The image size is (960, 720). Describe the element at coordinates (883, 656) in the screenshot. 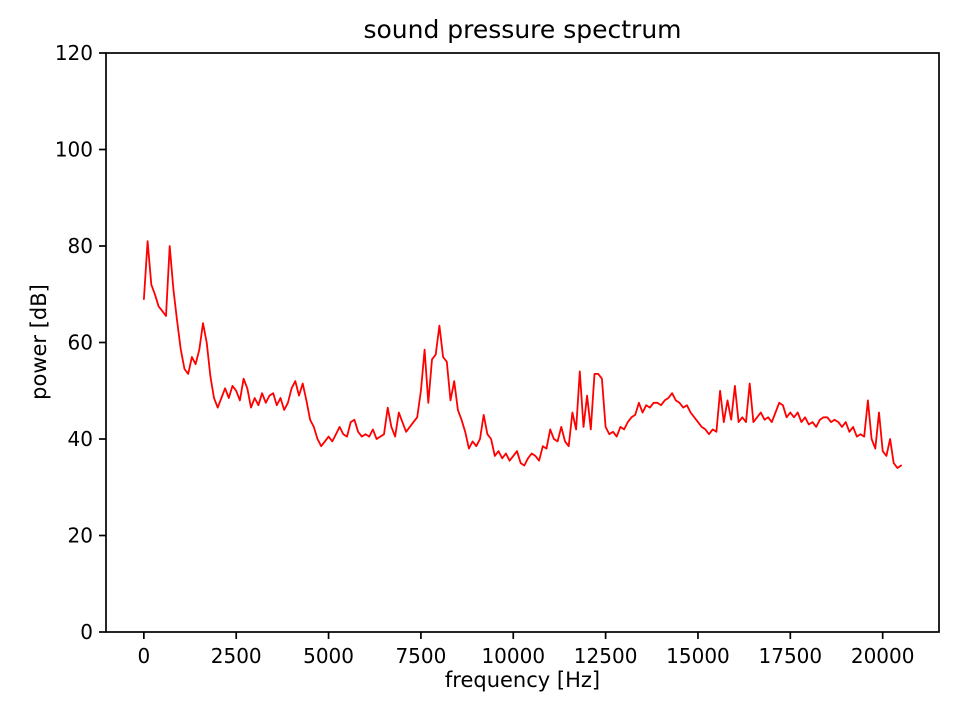

I see `x-tick-label: 20000` at that location.